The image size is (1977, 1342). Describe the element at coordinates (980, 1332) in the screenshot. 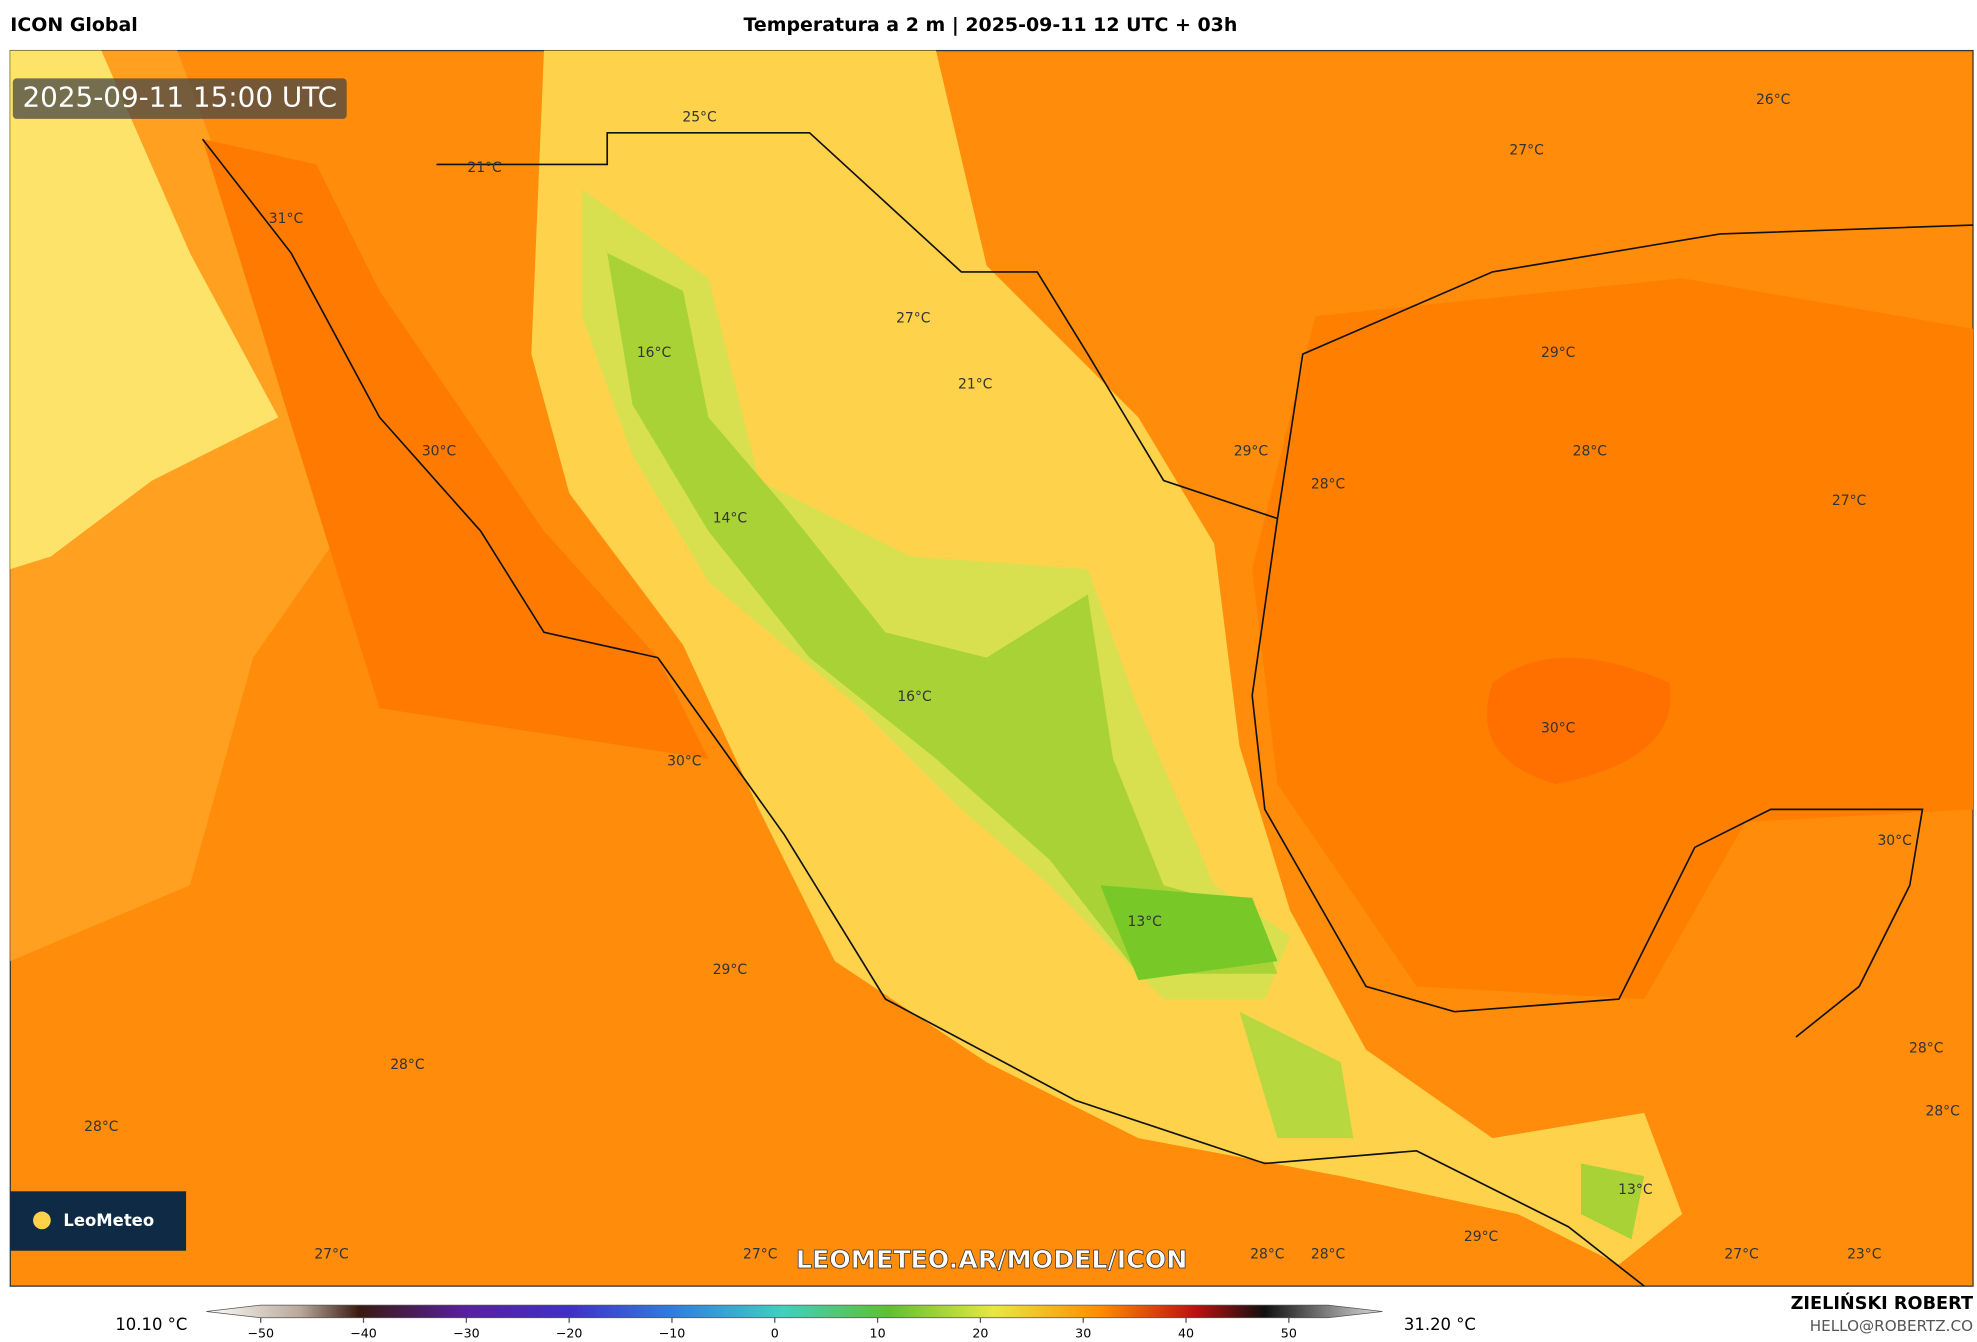

I see `colorbar-tick-label: 20` at that location.